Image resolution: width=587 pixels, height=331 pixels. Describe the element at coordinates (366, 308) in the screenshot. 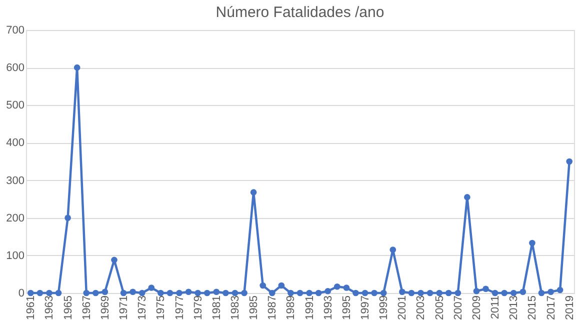

I see `x-tick-label: 1997` at that location.